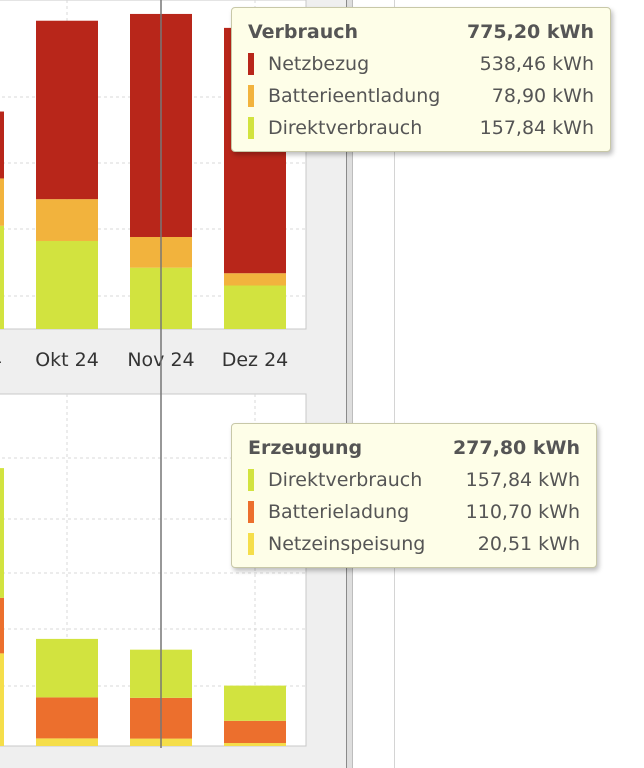  I want to click on tooltip-series-name: Netzbezug, so click(319, 64).